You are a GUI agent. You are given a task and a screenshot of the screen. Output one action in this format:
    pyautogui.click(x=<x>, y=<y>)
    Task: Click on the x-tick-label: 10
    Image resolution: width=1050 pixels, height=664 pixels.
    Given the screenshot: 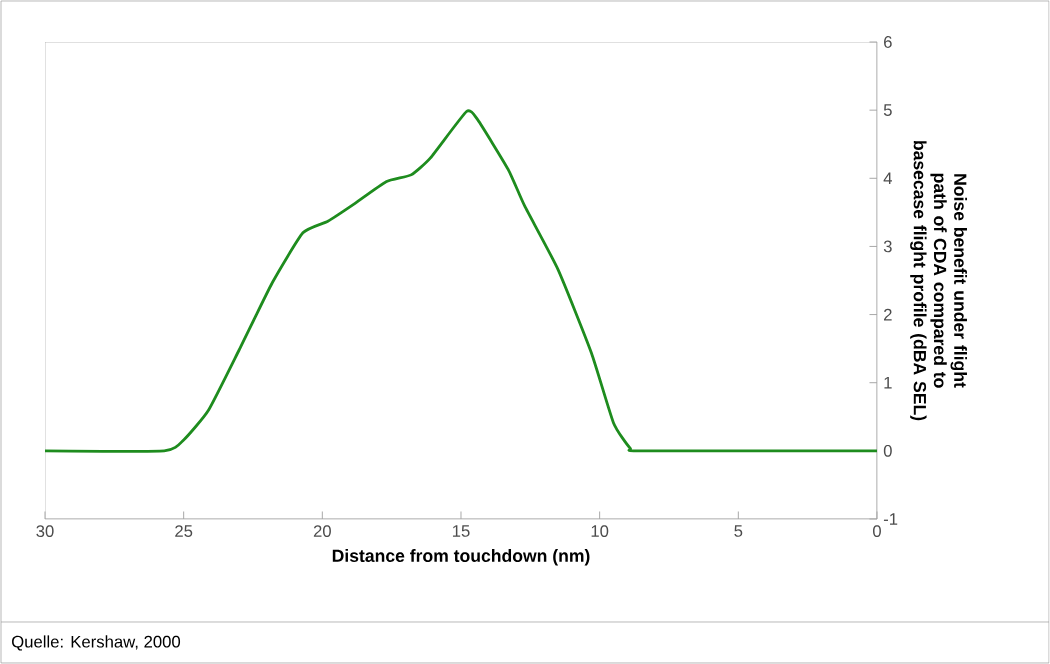 What is the action you would take?
    pyautogui.click(x=600, y=531)
    